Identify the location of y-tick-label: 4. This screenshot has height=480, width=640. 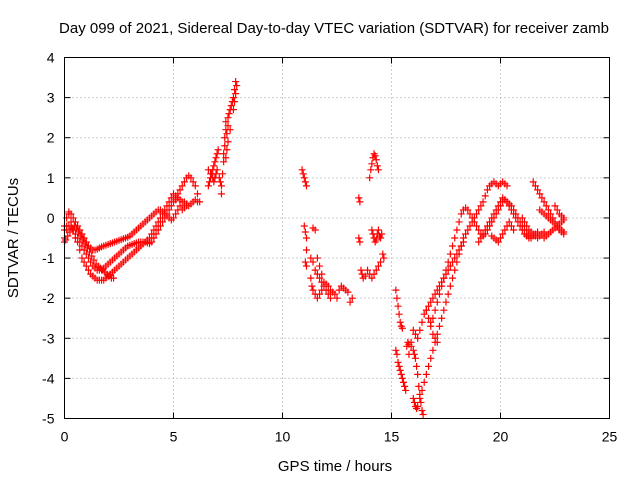
(51, 58).